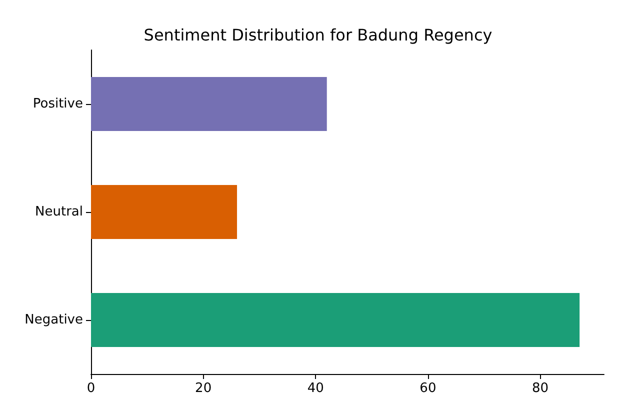 The image size is (636, 417). Describe the element at coordinates (203, 388) in the screenshot. I see `x-tick-label: 20` at that location.